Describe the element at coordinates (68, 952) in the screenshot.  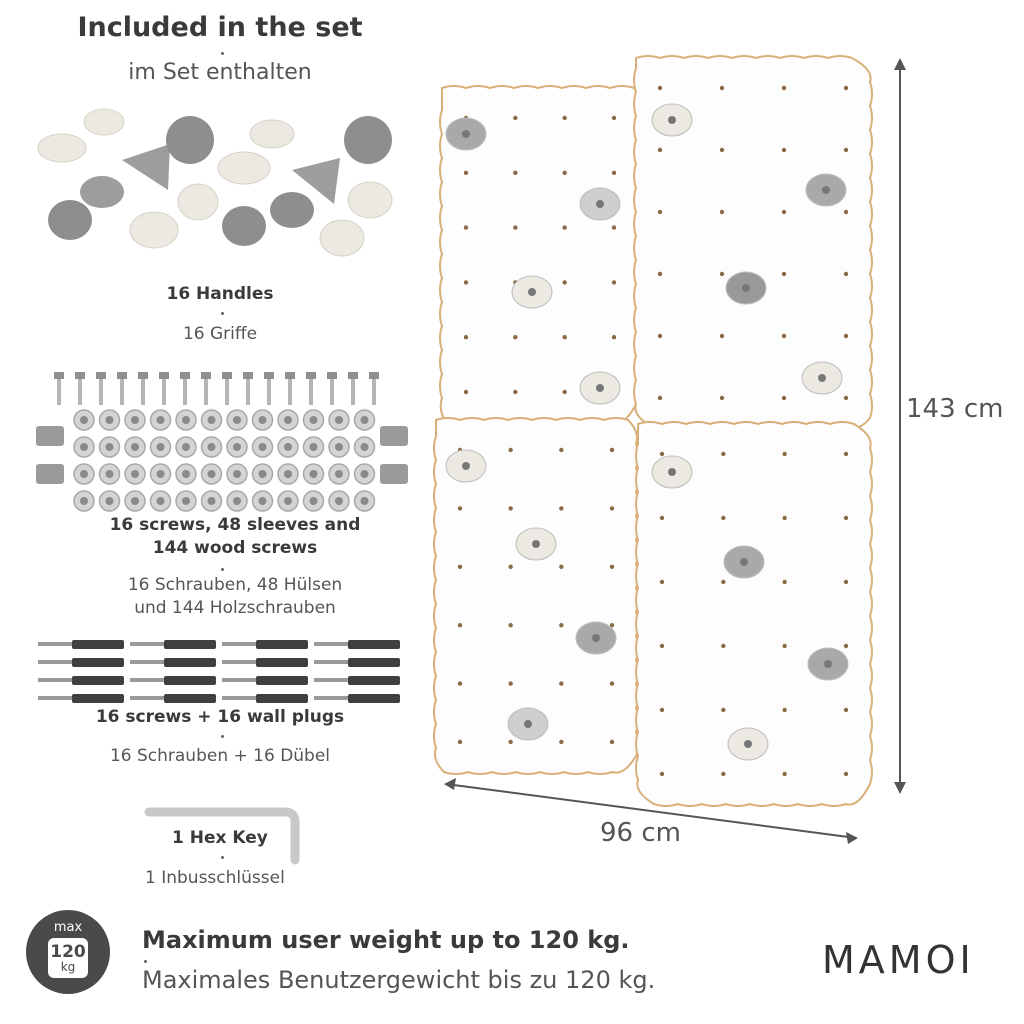
I see `weight-badge-value: 120` at that location.